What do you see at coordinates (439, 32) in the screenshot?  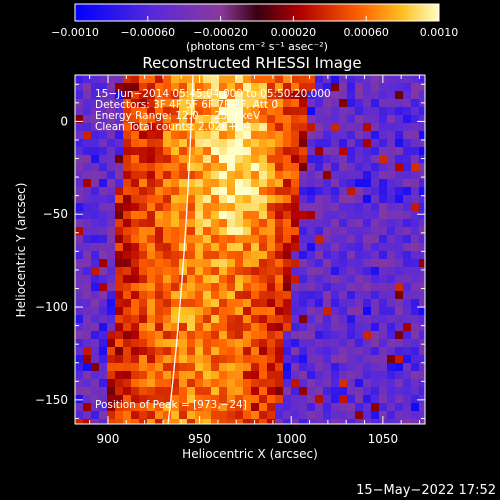 I see `colorbar-tick-label: 0.0010` at bounding box center [439, 32].